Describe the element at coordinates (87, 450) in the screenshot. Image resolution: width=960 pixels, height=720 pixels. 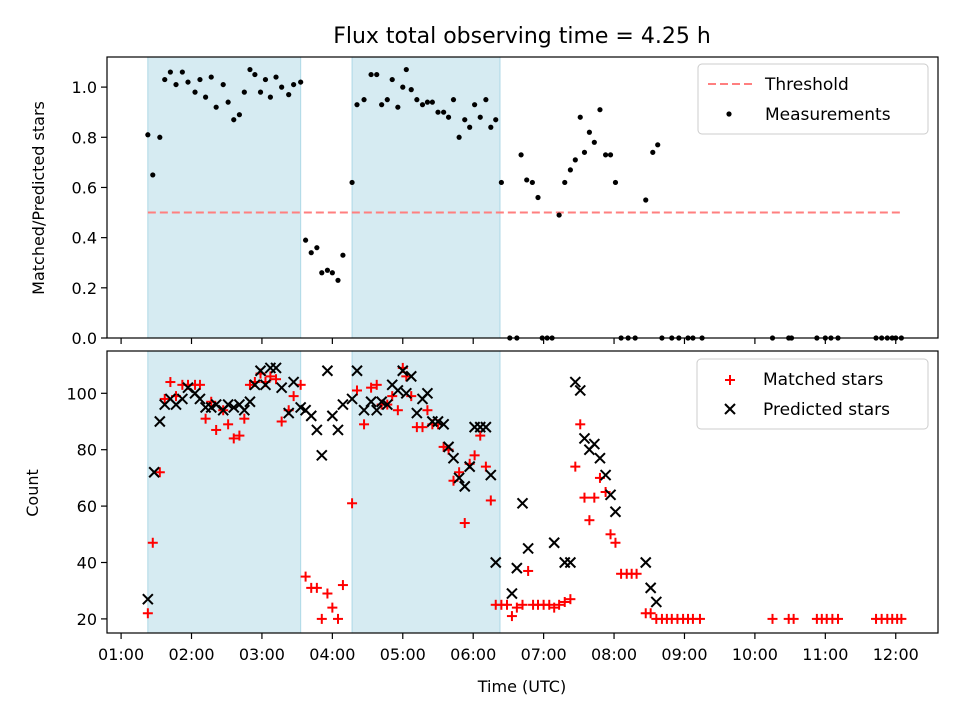
I see `y-tick-label: 80` at that location.